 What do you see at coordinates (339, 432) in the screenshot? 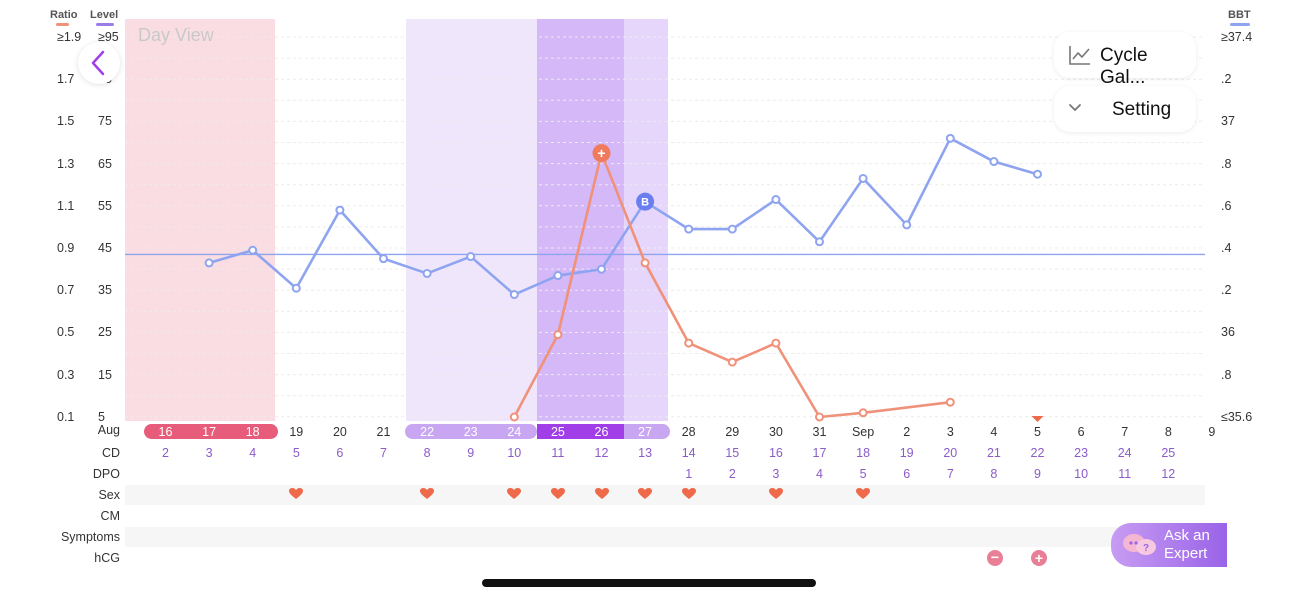
I see `date-label: 20` at bounding box center [339, 432].